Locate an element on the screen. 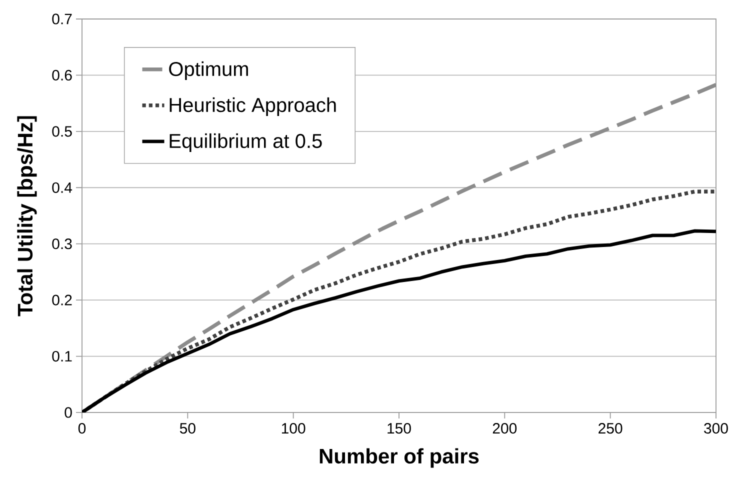  y-tick-label: 0 is located at coordinates (68, 412).